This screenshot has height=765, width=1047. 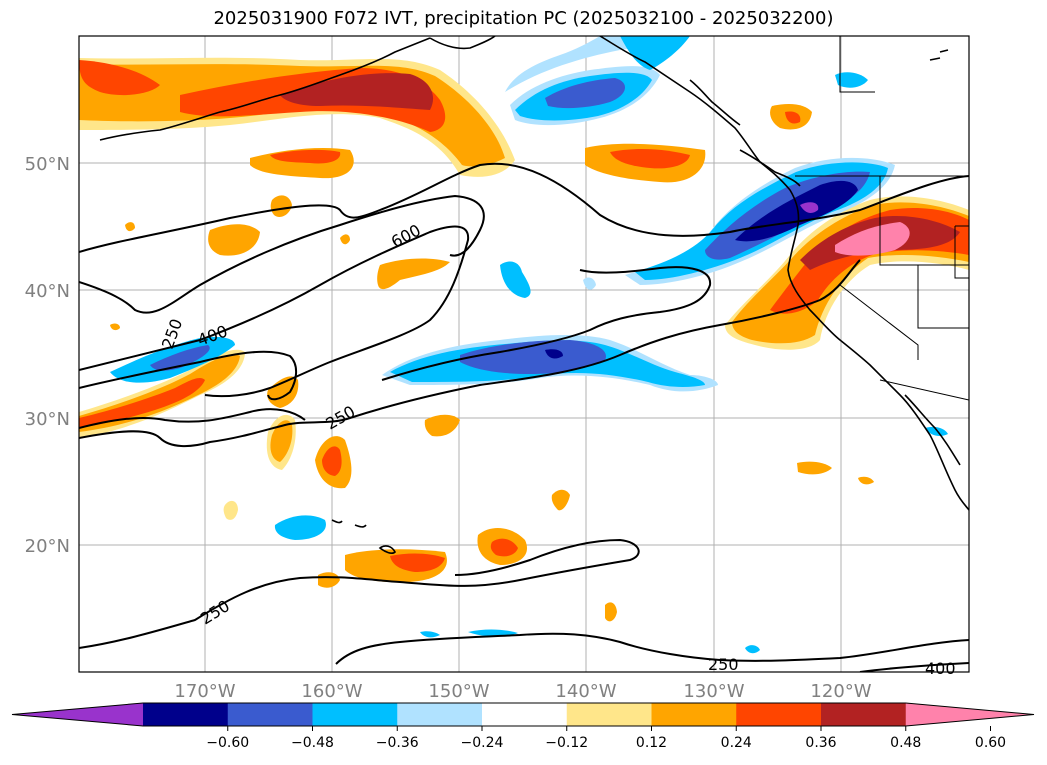 I want to click on contour-label-250-southeast: 250, so click(x=723, y=664).